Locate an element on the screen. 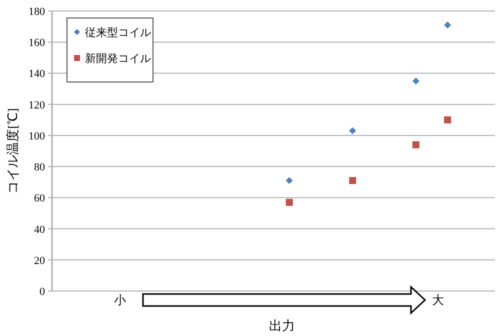 The height and width of the screenshot is (336, 504). x-axis-title: 出力 is located at coordinates (282, 325).